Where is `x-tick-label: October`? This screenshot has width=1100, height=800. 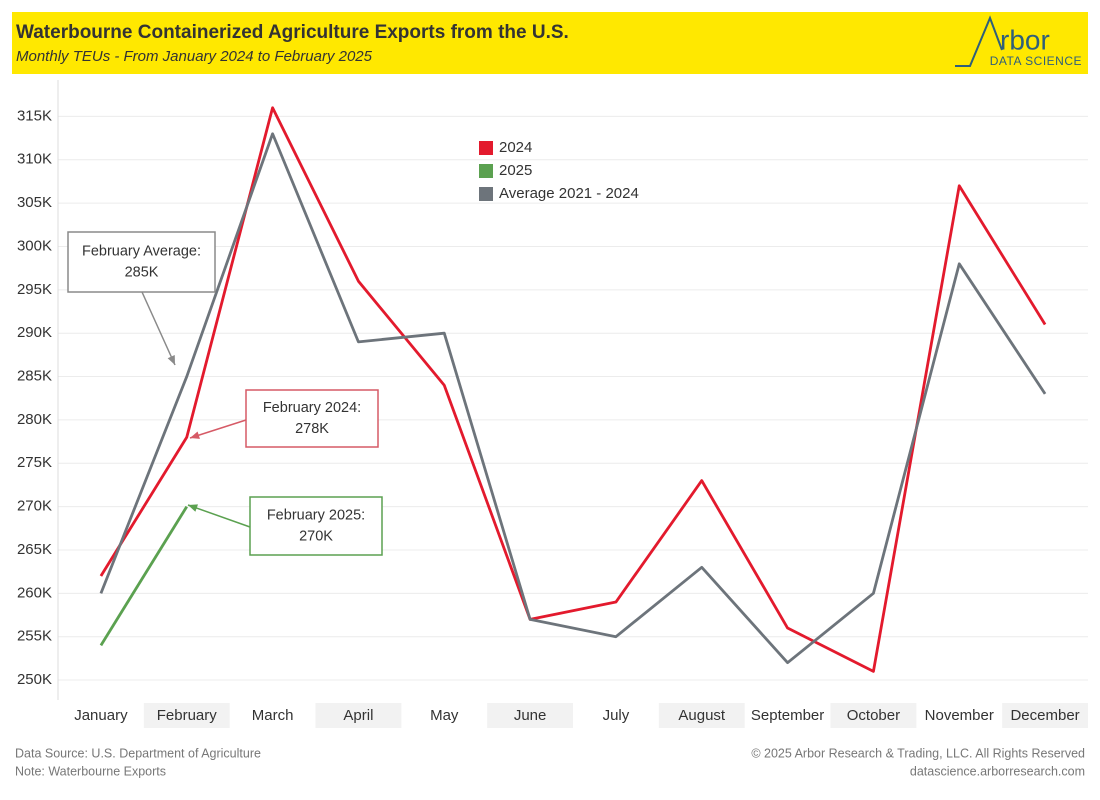 x-tick-label: October is located at coordinates (873, 715).